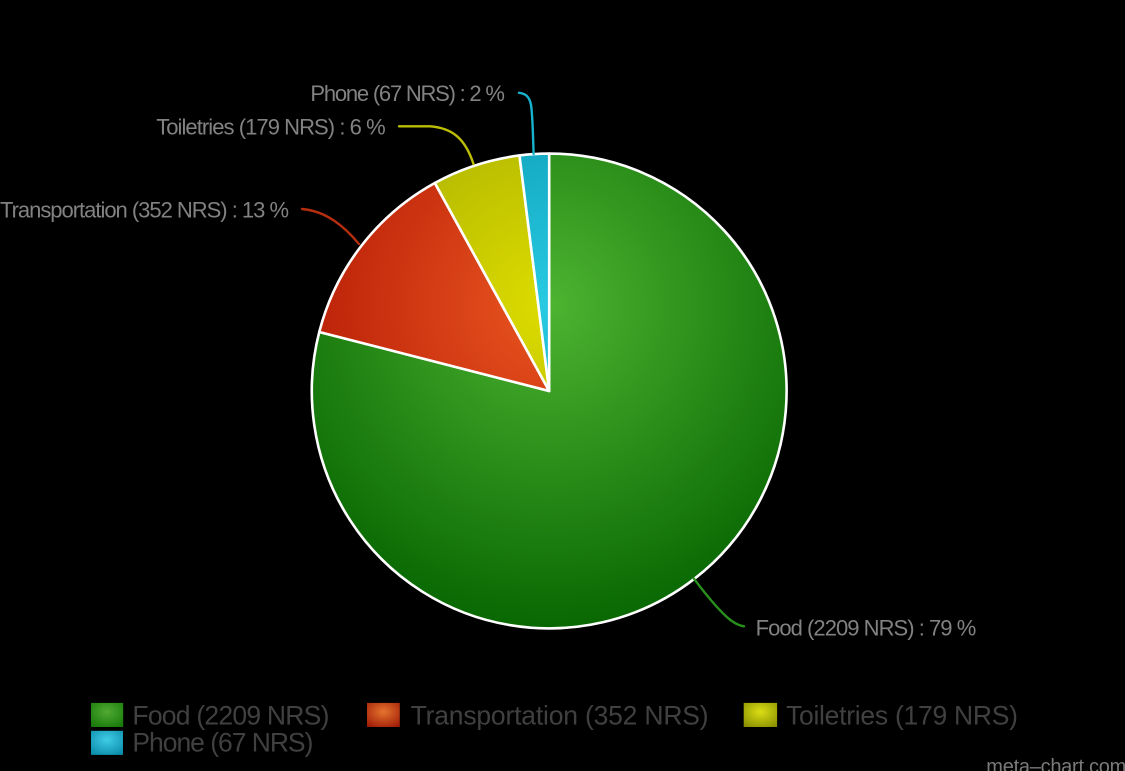 This screenshot has height=771, width=1125. What do you see at coordinates (144, 209) in the screenshot?
I see `svg-text:Transportation (352 NRS) : 13: Transportation (352 NRS) : 13 %` at bounding box center [144, 209].